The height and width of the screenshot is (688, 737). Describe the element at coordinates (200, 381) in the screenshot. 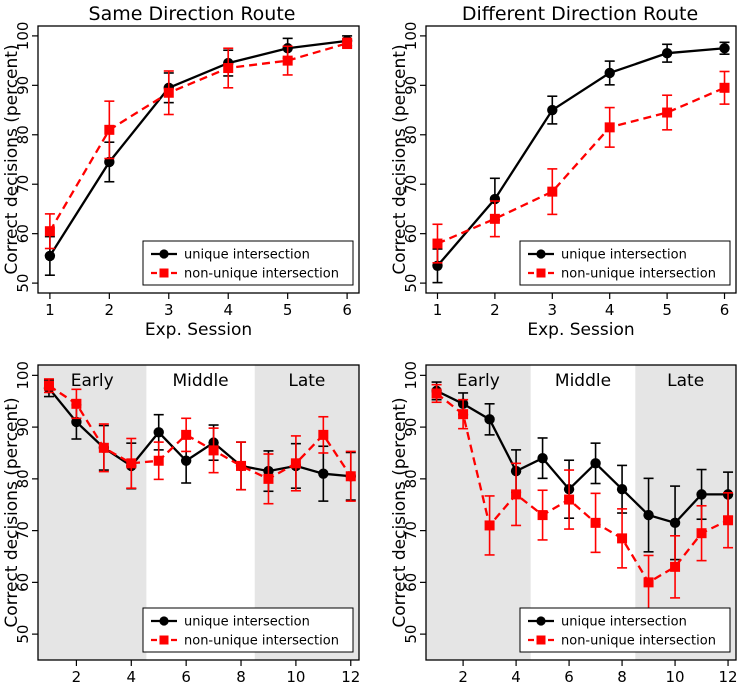

I see `region-label-middle: Middle` at that location.